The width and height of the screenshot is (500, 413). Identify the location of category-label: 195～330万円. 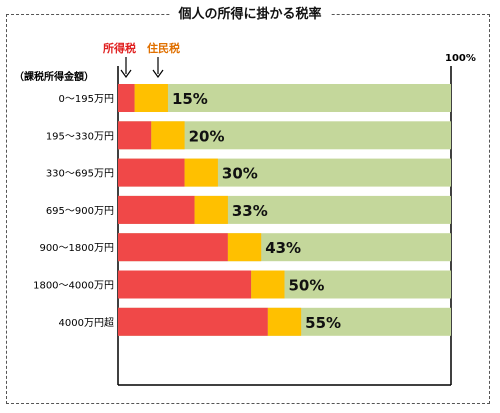
(80, 136).